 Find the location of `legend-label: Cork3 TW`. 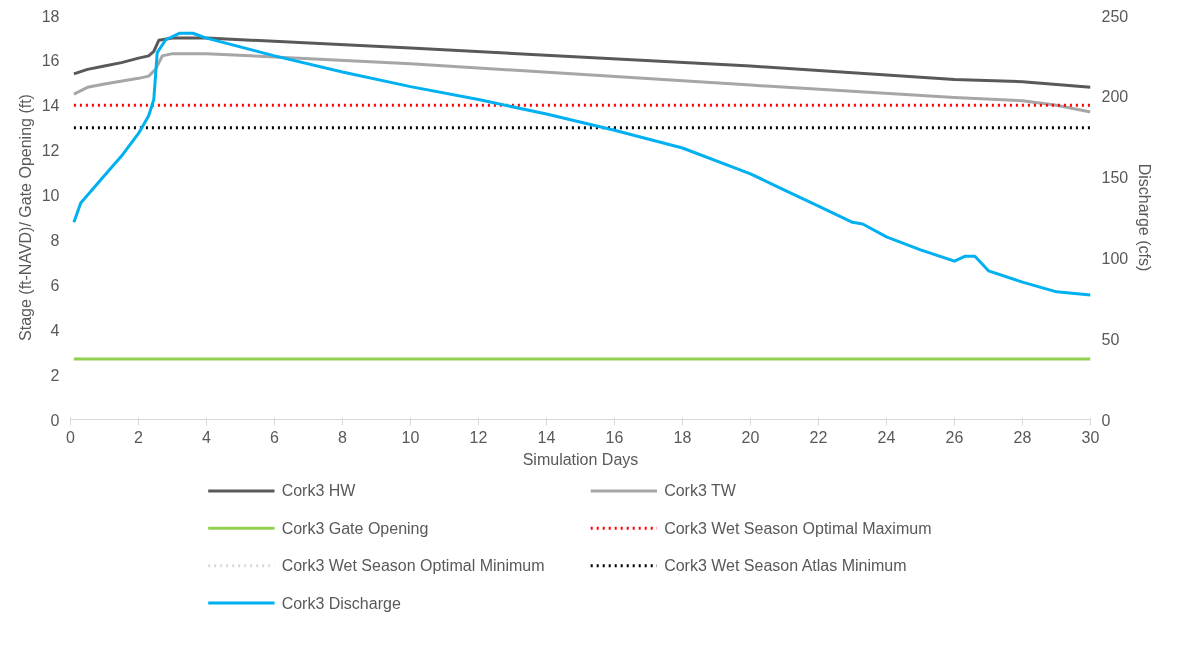

legend-label: Cork3 TW is located at coordinates (700, 491).